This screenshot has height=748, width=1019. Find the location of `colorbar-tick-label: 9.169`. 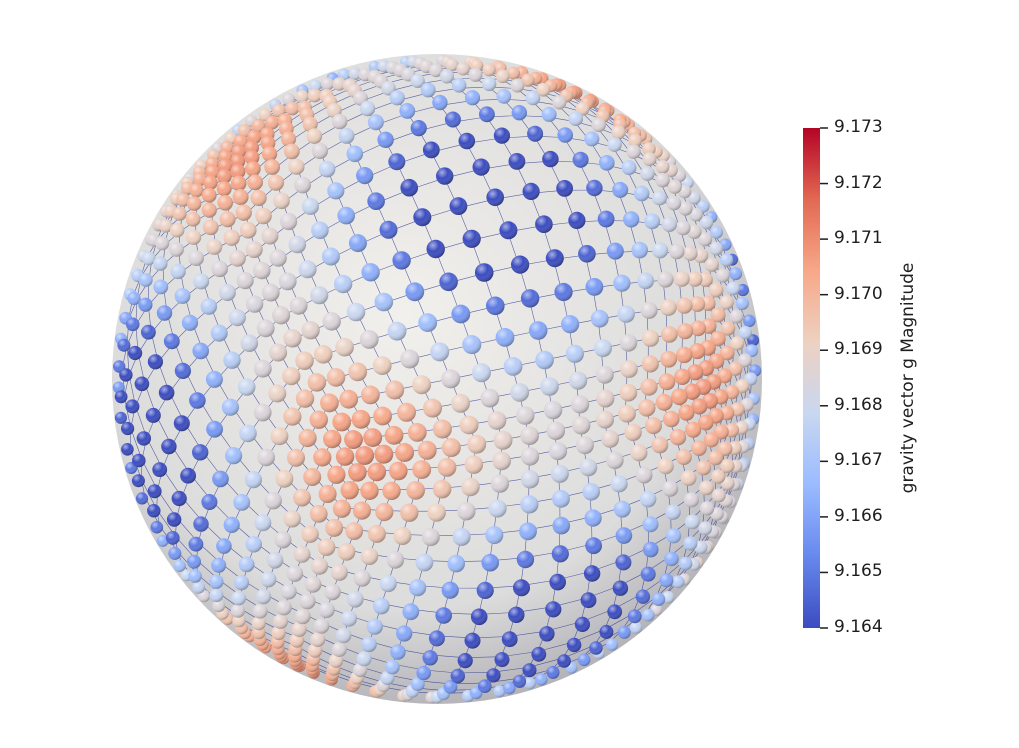

colorbar-tick-label: 9.169 is located at coordinates (858, 349).